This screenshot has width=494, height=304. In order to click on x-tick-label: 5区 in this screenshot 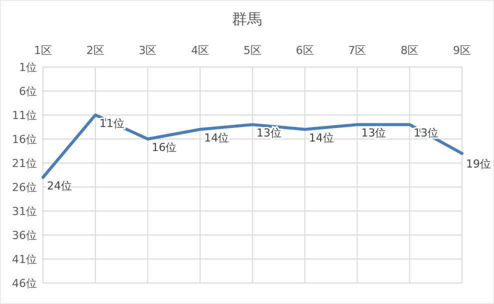, I will do `click(253, 50)`.